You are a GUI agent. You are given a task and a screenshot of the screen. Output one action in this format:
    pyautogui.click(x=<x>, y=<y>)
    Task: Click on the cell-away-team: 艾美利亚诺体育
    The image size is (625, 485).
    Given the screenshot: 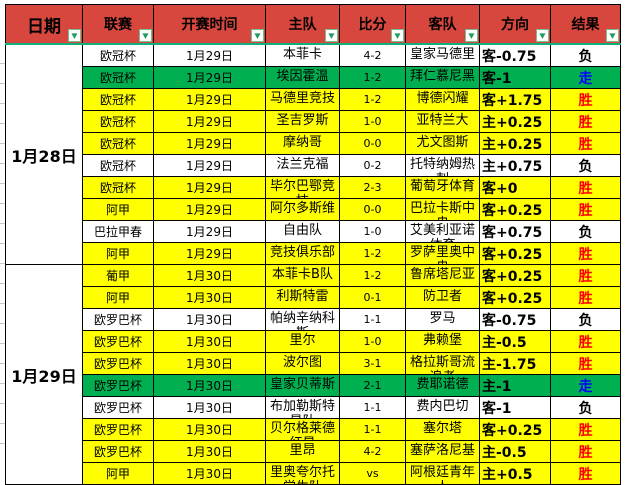 What is the action you would take?
    pyautogui.click(x=442, y=231)
    